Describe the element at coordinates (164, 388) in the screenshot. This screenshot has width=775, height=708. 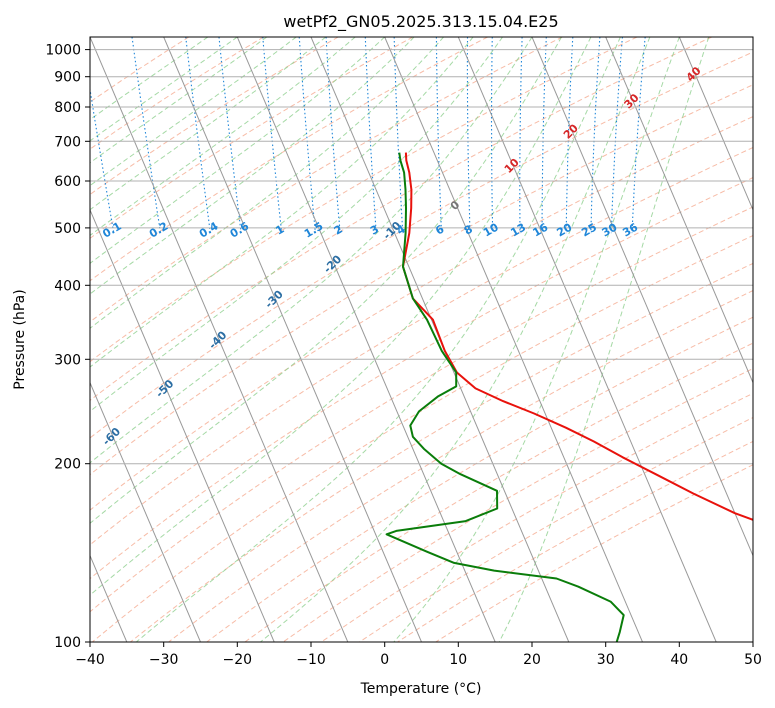
I see `isotherm-label: -50` at that location.